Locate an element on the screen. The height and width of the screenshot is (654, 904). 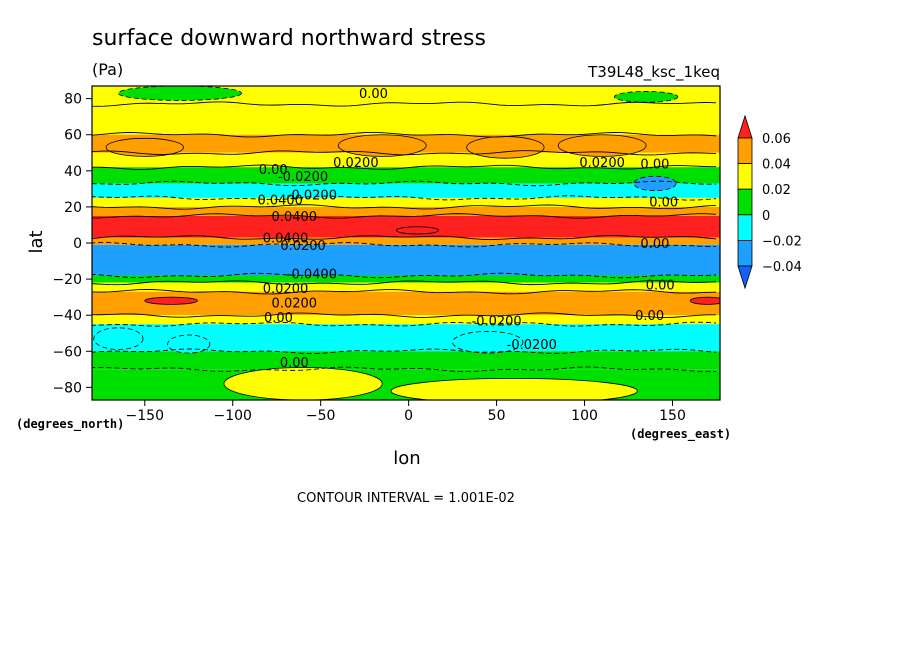
units-label: (Pa) is located at coordinates (107, 69).